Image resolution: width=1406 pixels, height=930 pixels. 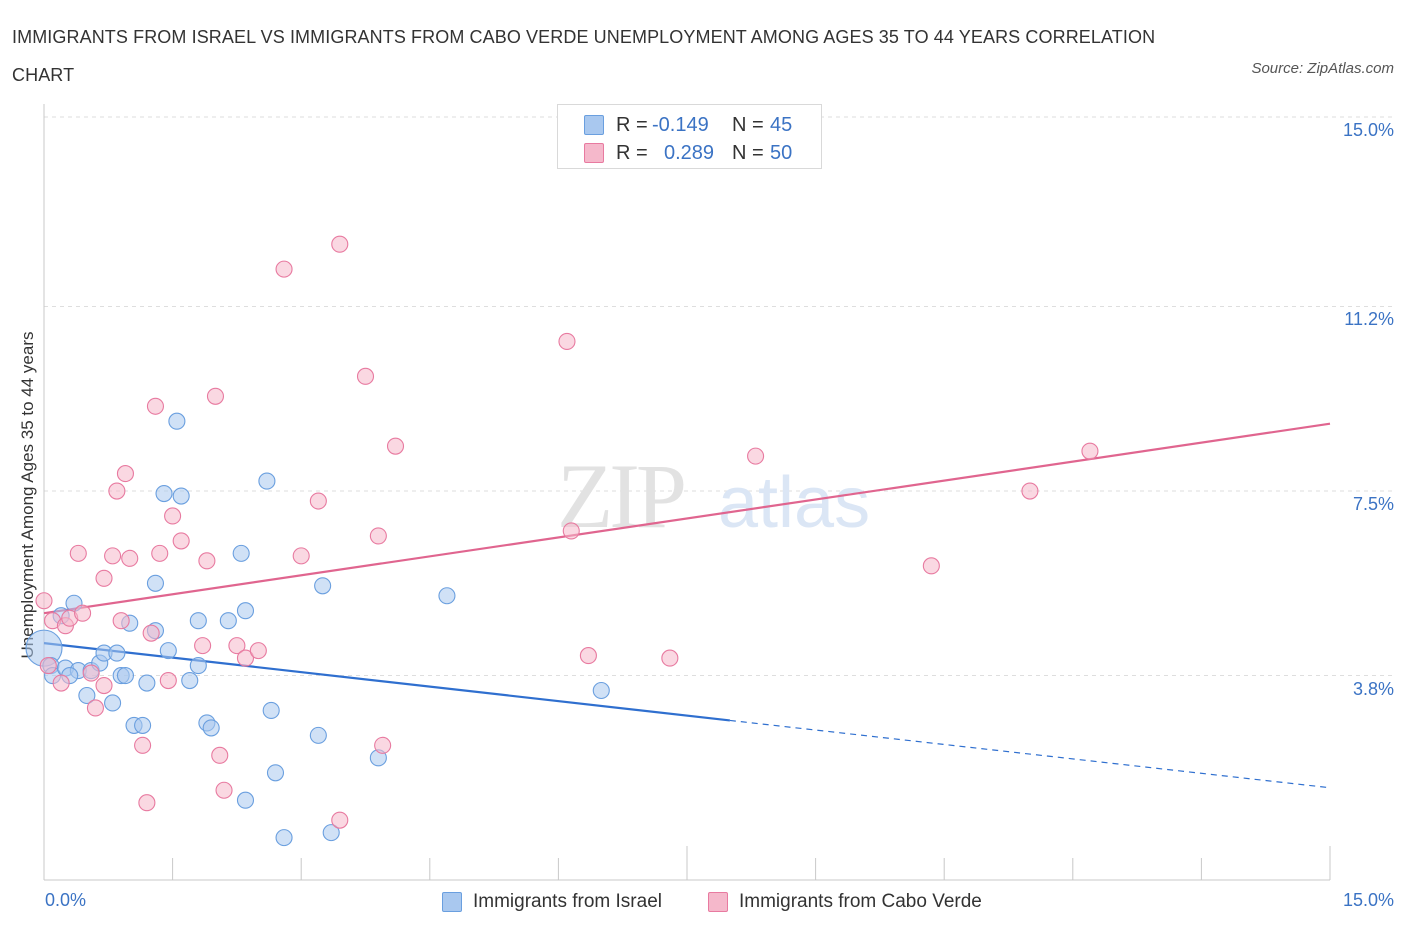 I want to click on y-tick-label: 7.5%, so click(x=1373, y=504).